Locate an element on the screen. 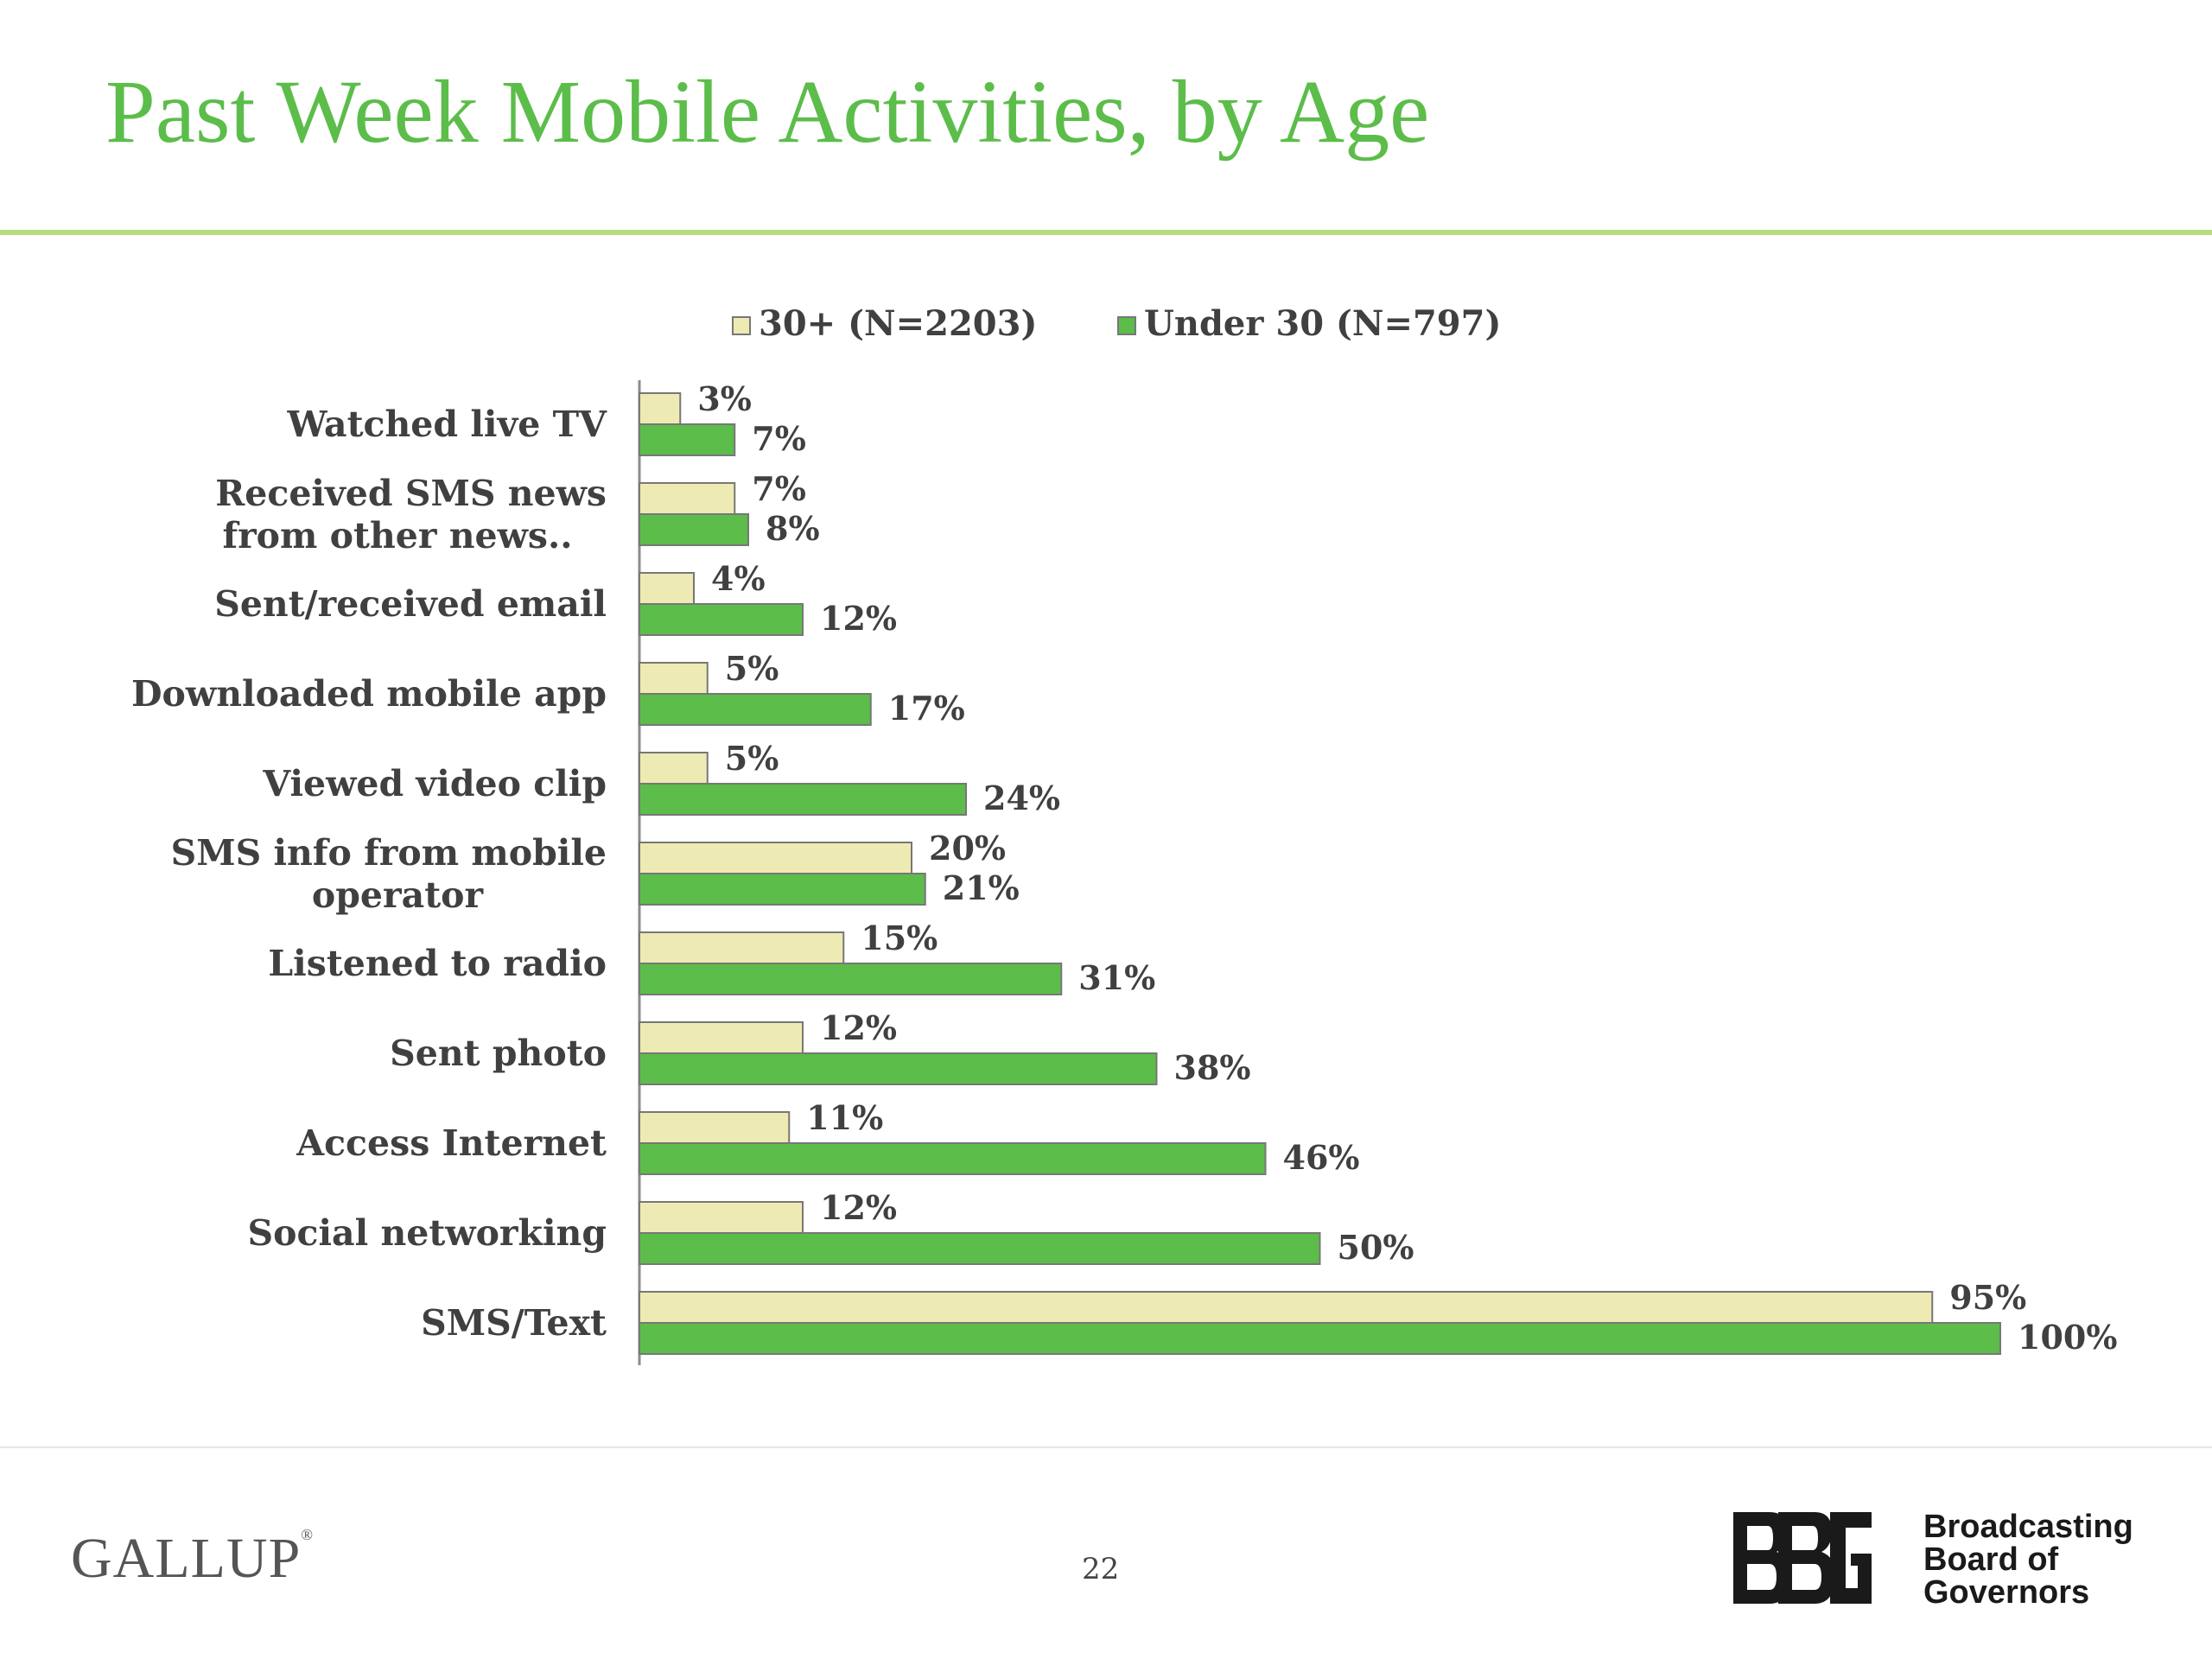 The image size is (2212, 1659). bar-30-plus-social-networking is located at coordinates (721, 1217).